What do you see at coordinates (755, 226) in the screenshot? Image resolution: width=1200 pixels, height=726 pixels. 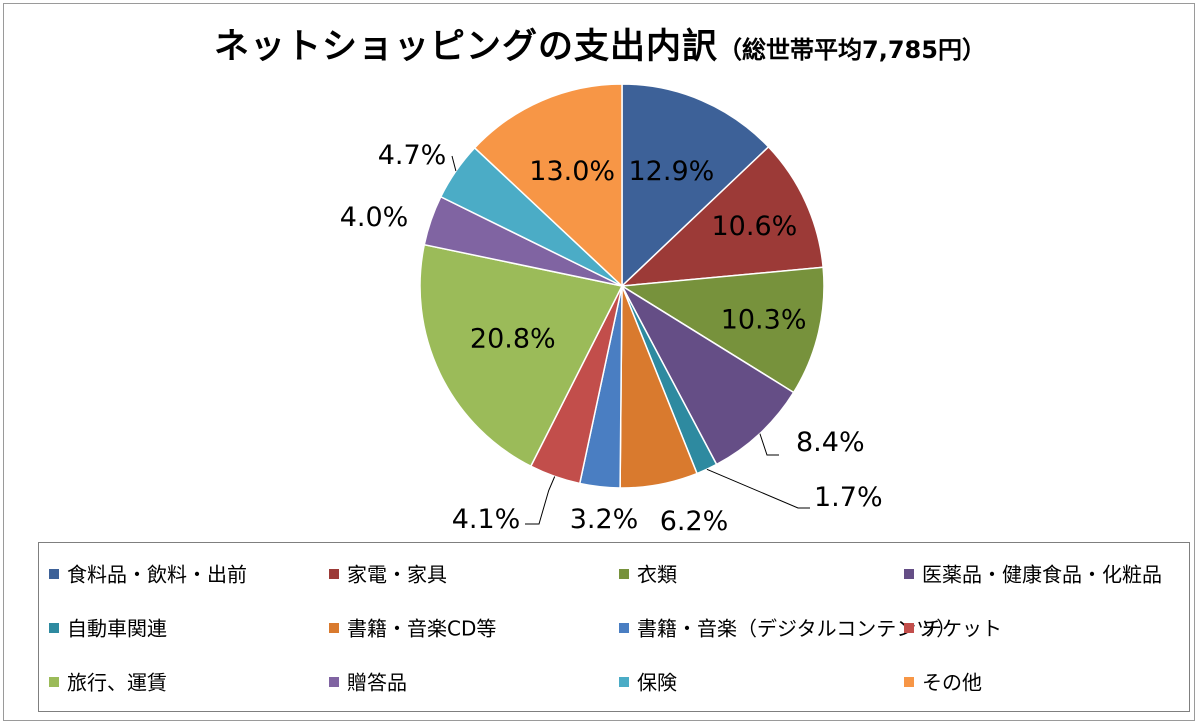 I see `slice-data-label: 10.6%` at bounding box center [755, 226].